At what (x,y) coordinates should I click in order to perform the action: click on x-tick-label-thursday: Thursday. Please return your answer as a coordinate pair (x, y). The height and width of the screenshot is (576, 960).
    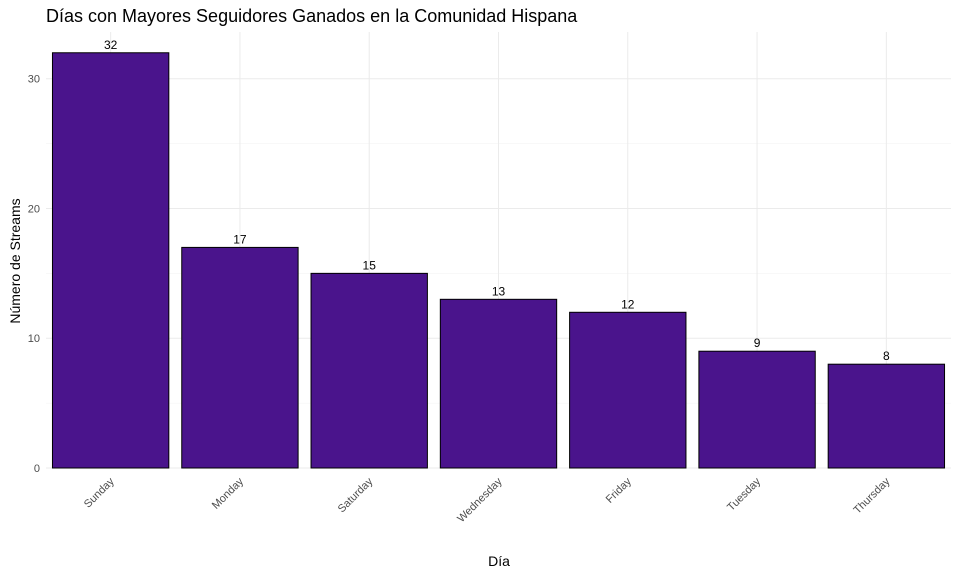
    Looking at the image, I should click on (872, 495).